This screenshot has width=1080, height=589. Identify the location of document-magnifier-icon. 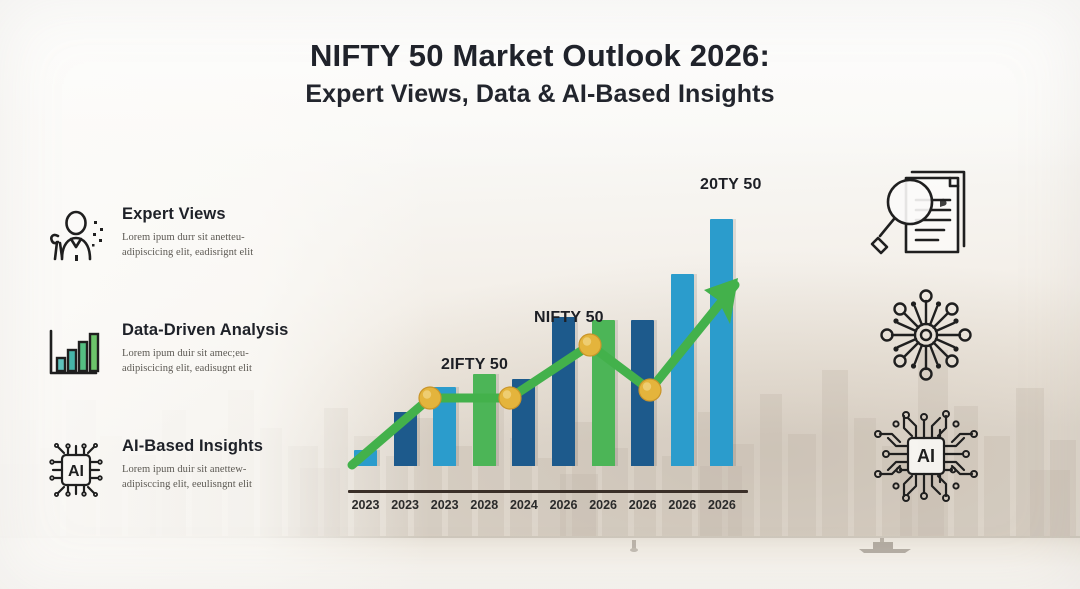
(926, 214).